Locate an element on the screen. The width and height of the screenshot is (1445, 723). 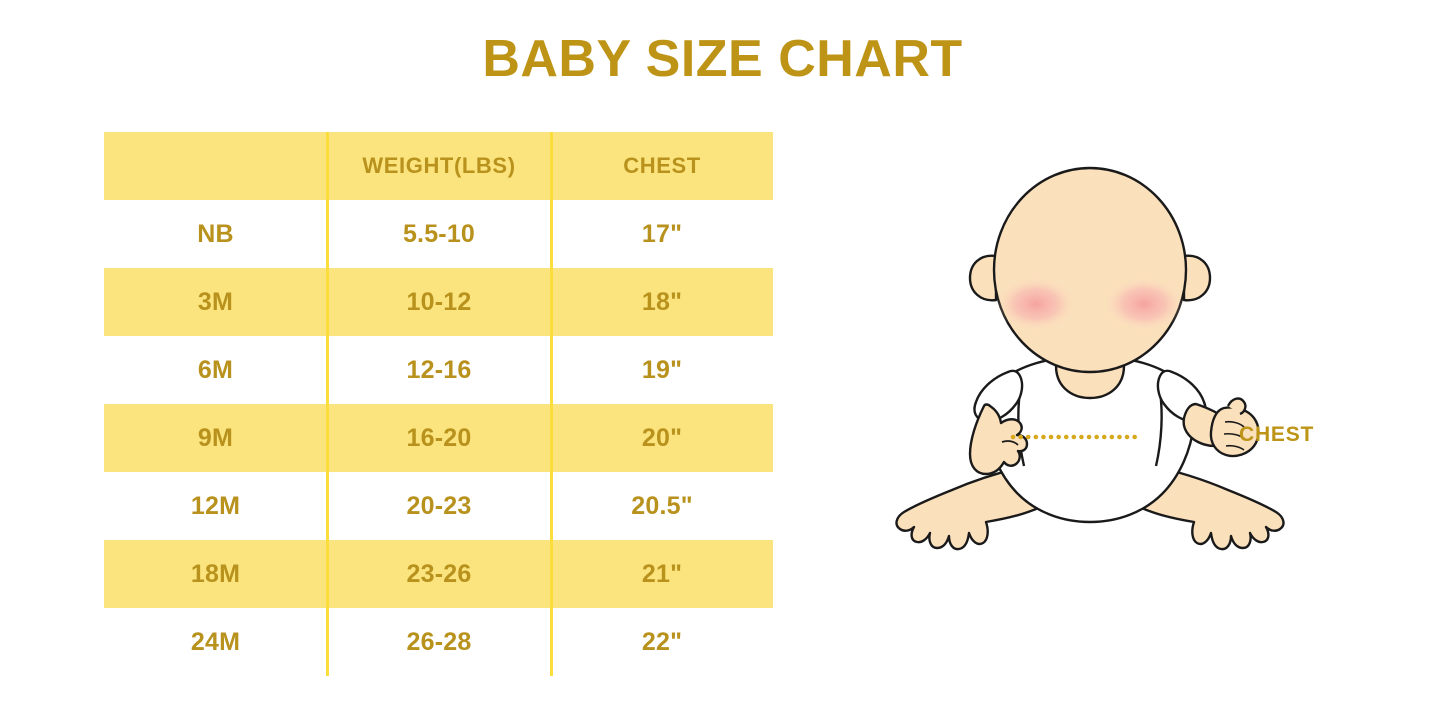
baby-right-arm is located at coordinates (1208, 413).